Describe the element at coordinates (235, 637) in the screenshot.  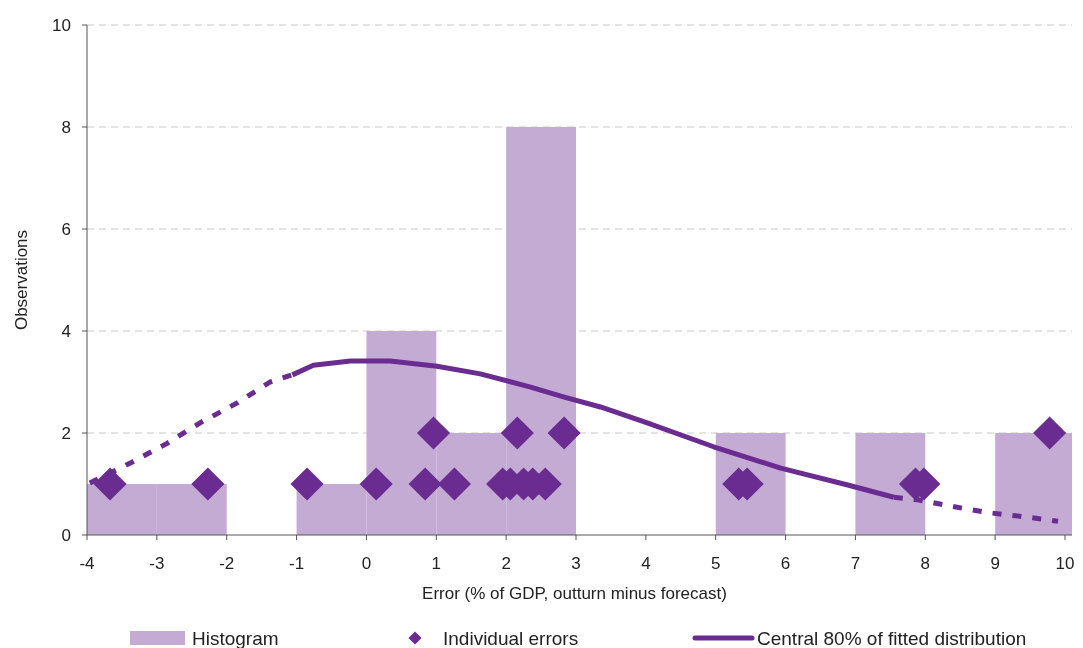
I see `legend-label: Histogram` at that location.